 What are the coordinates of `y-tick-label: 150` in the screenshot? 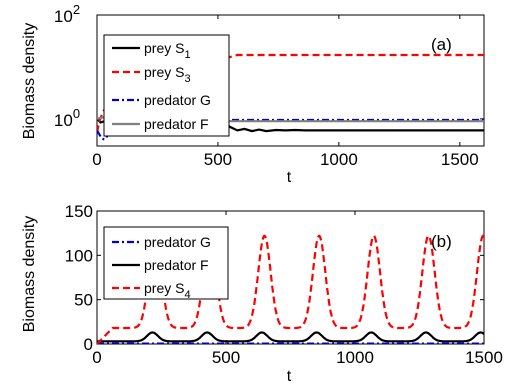 It's located at (79, 211).